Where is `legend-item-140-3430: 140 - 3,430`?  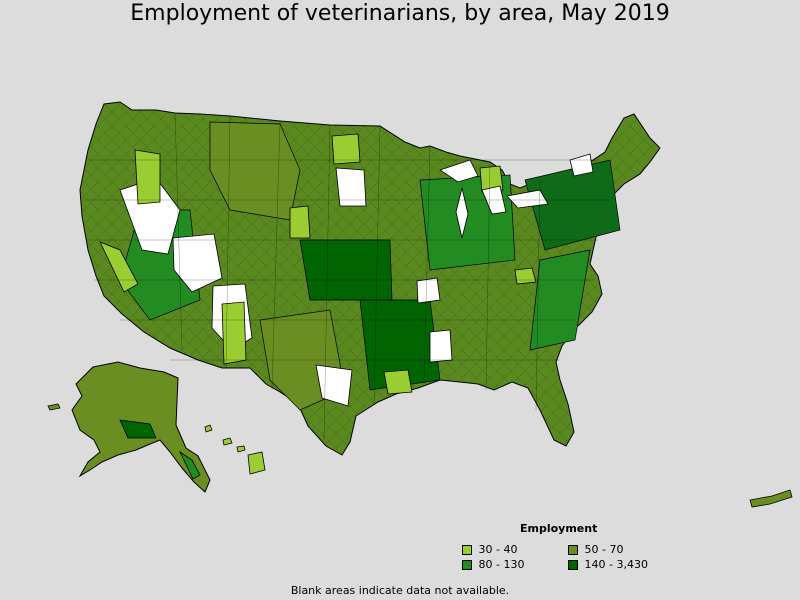
legend-item-140-3430: 140 - 3,430 is located at coordinates (608, 565).